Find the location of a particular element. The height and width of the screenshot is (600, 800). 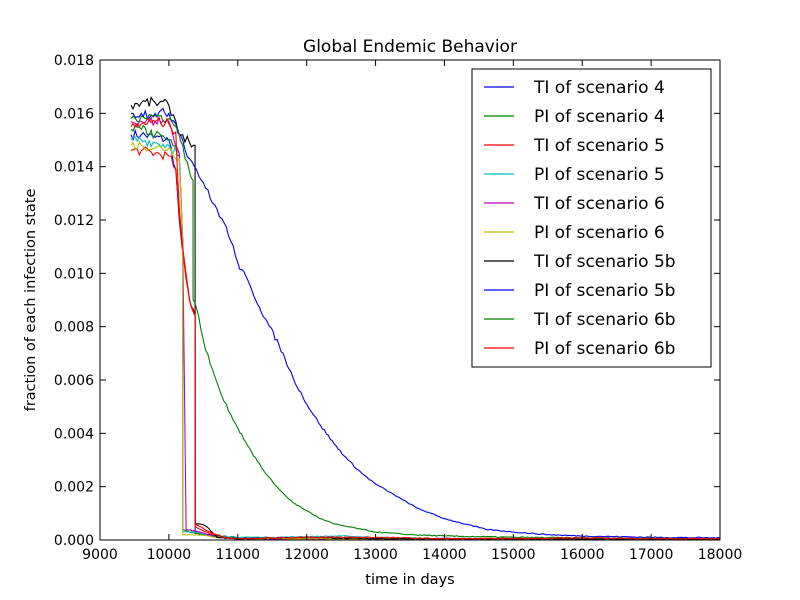

y-tick-label: 0.004 is located at coordinates (74, 434).